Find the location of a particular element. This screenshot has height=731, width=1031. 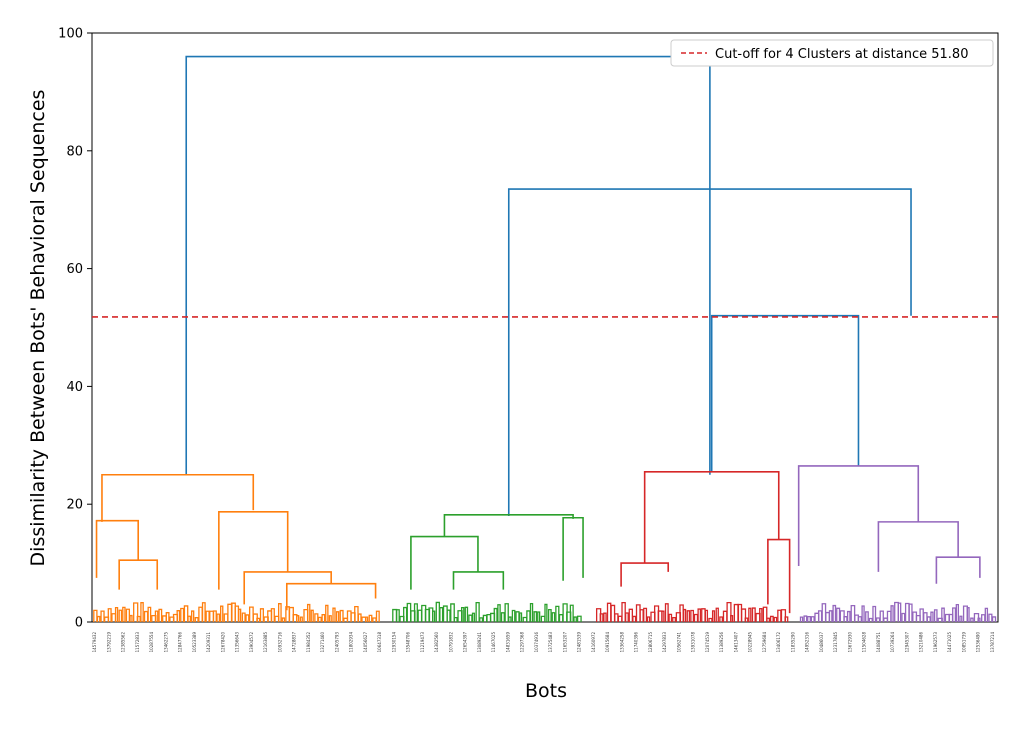

y-tick-label-80: 80 is located at coordinates (74, 151).